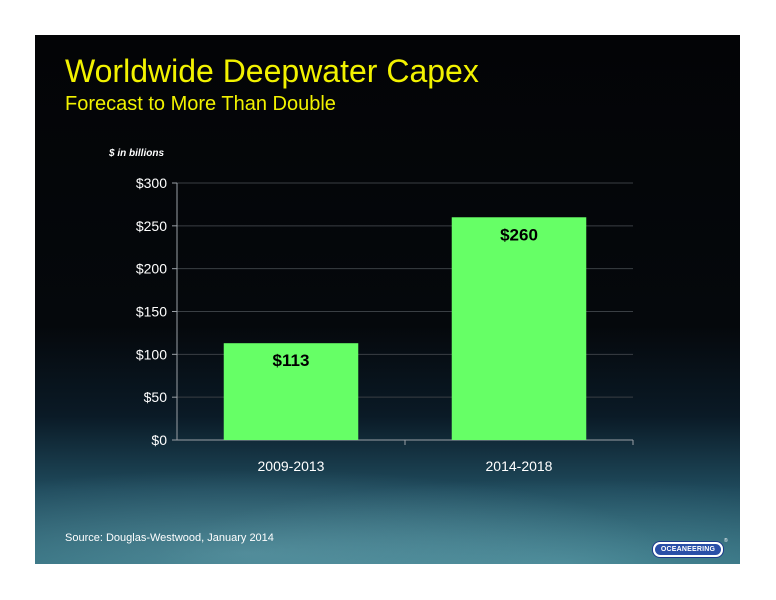 The image size is (776, 600). I want to click on slide-title: Worldwide Deepwater Capex, so click(272, 71).